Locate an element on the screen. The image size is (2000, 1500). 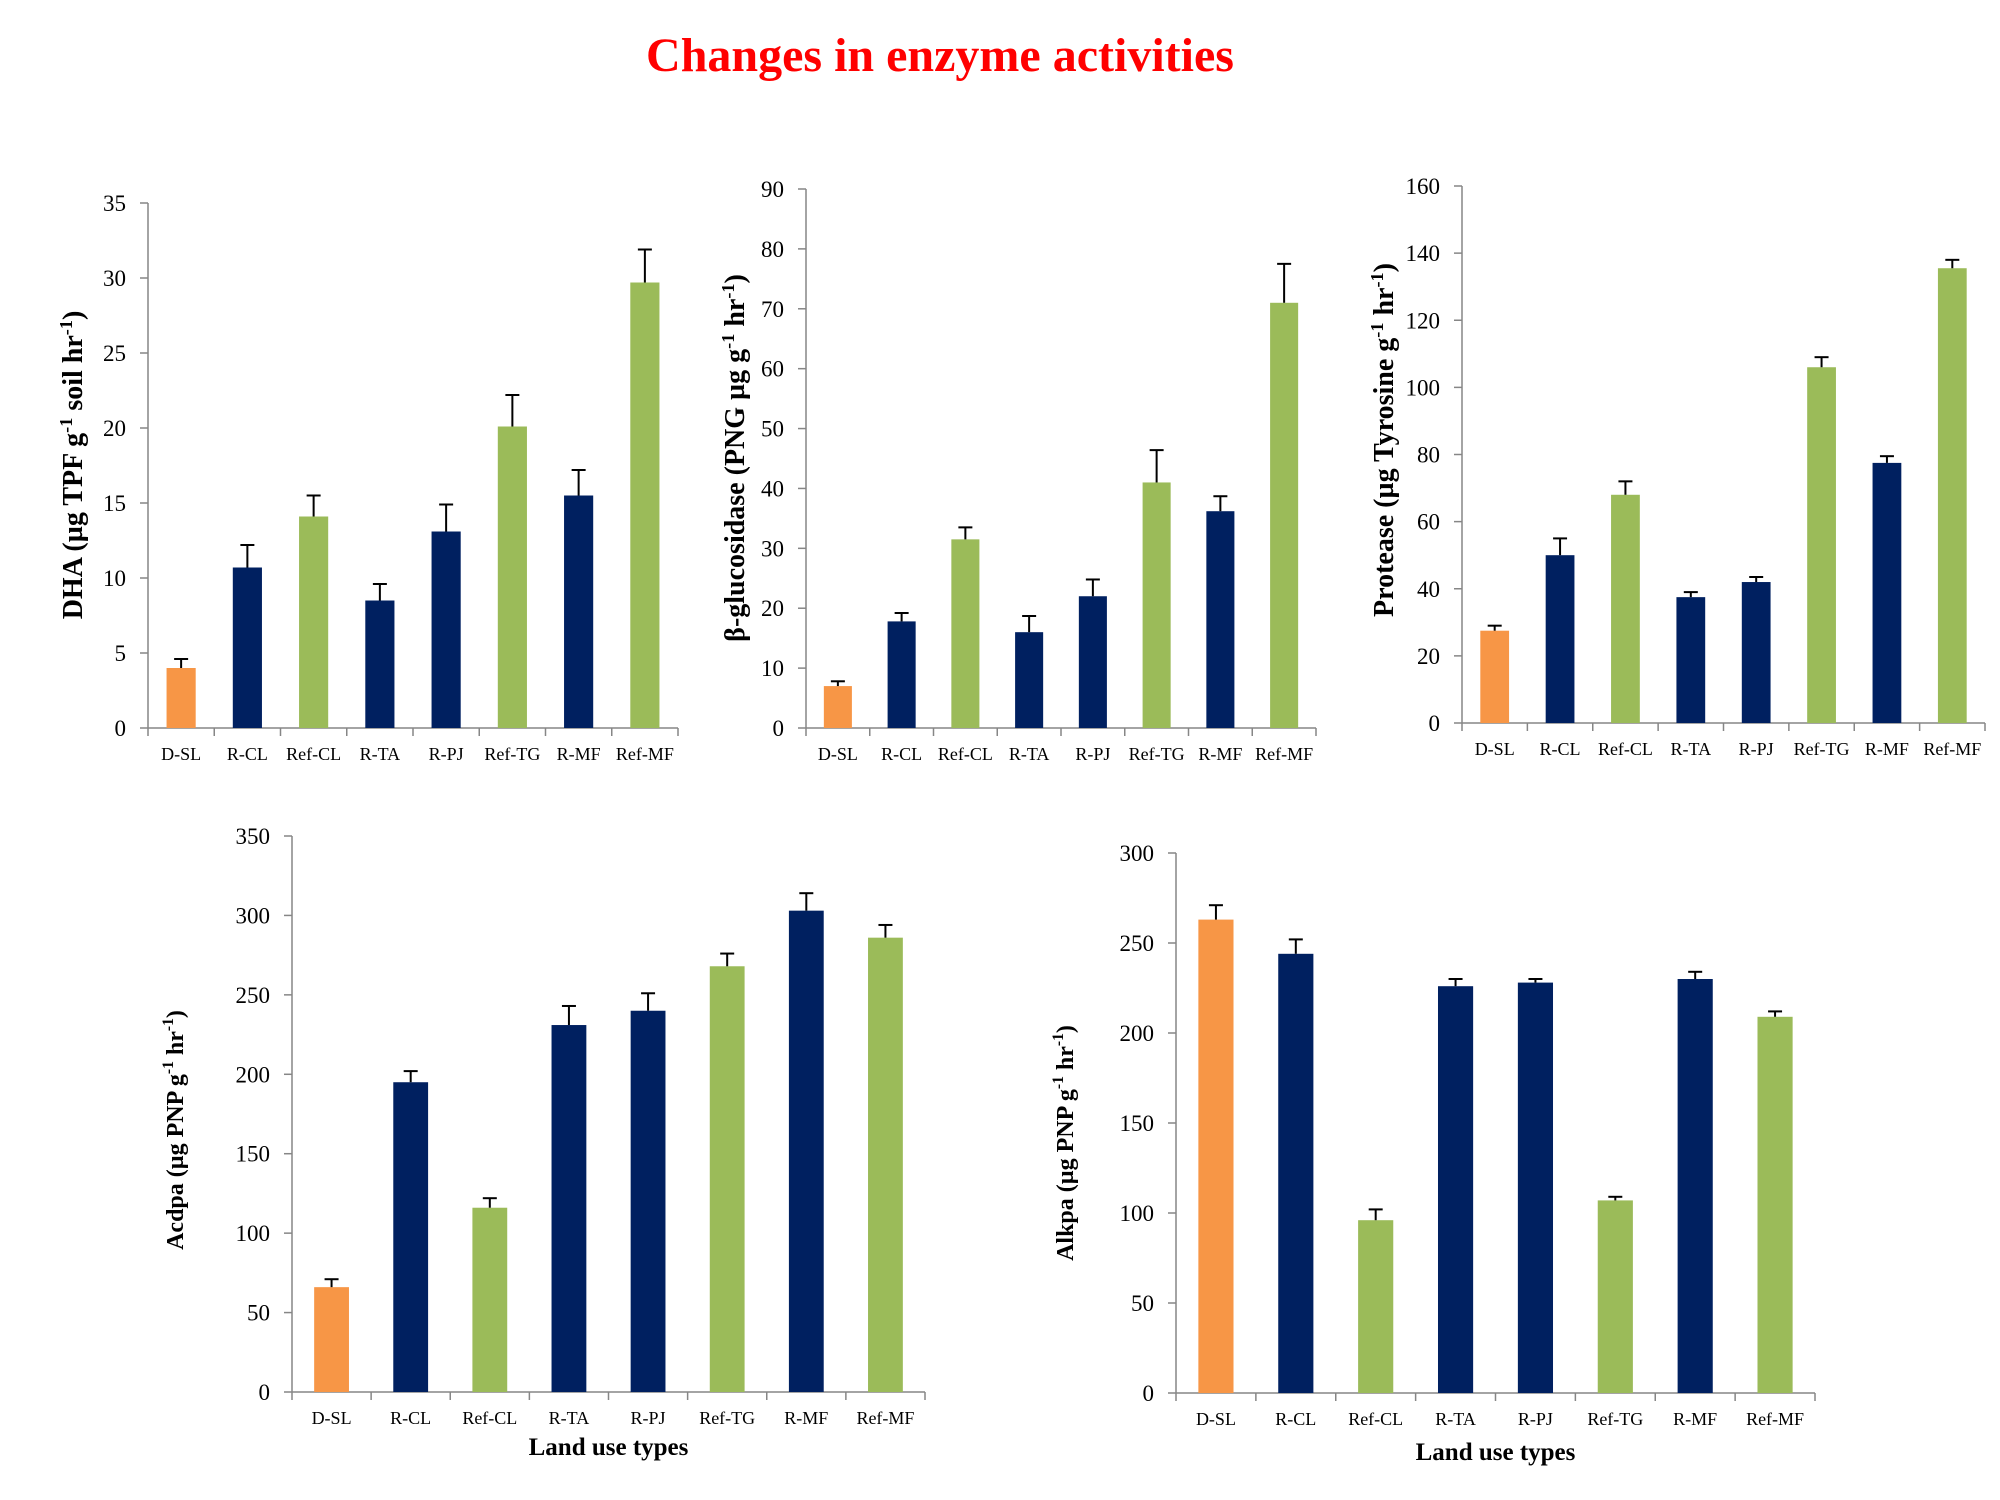
y-tick-label: 200 is located at coordinates (253, 1074).